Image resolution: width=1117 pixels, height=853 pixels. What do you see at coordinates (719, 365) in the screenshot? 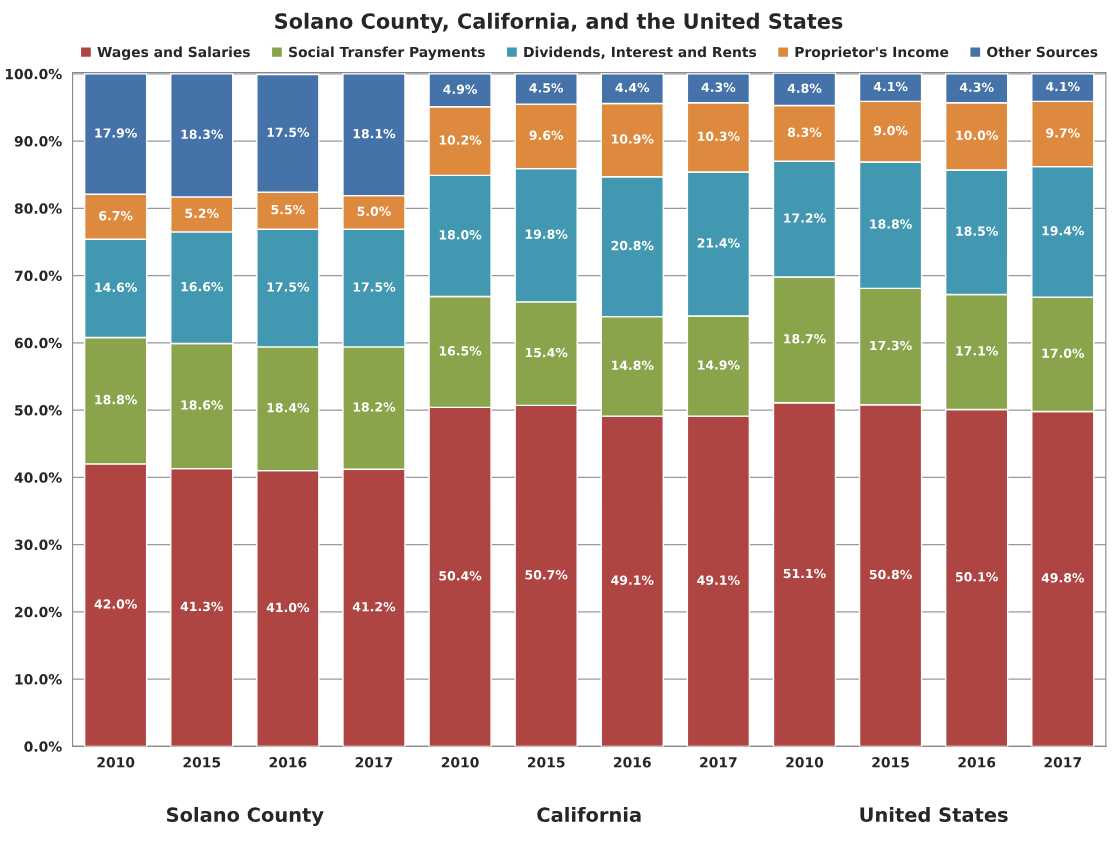
I see `data-label: 14.9%` at bounding box center [719, 365].